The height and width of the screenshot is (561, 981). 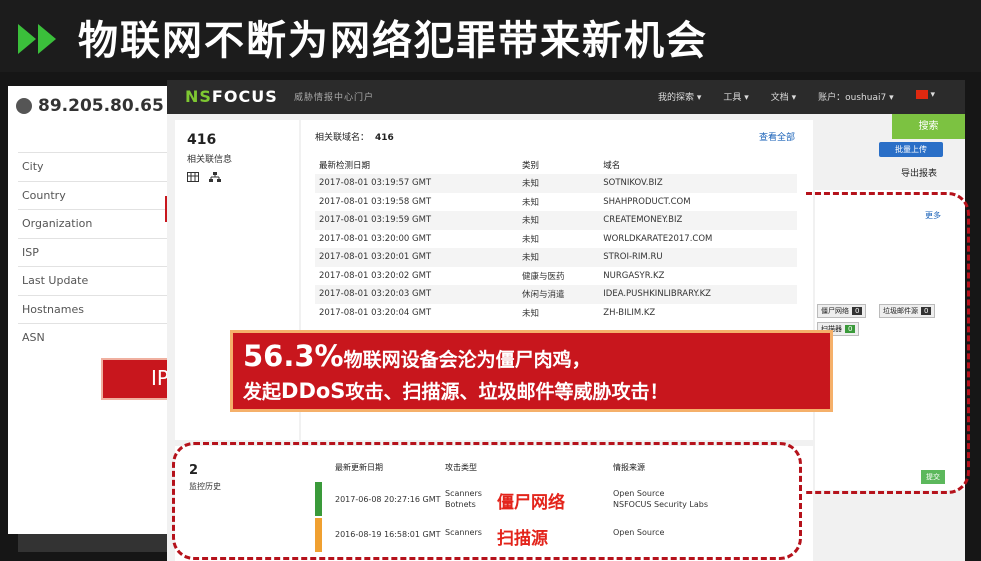 I want to click on table-row: 2017-08-01 03:19:57 GMT 未知 SOTNIKOV.BIZ, so click(x=556, y=183).